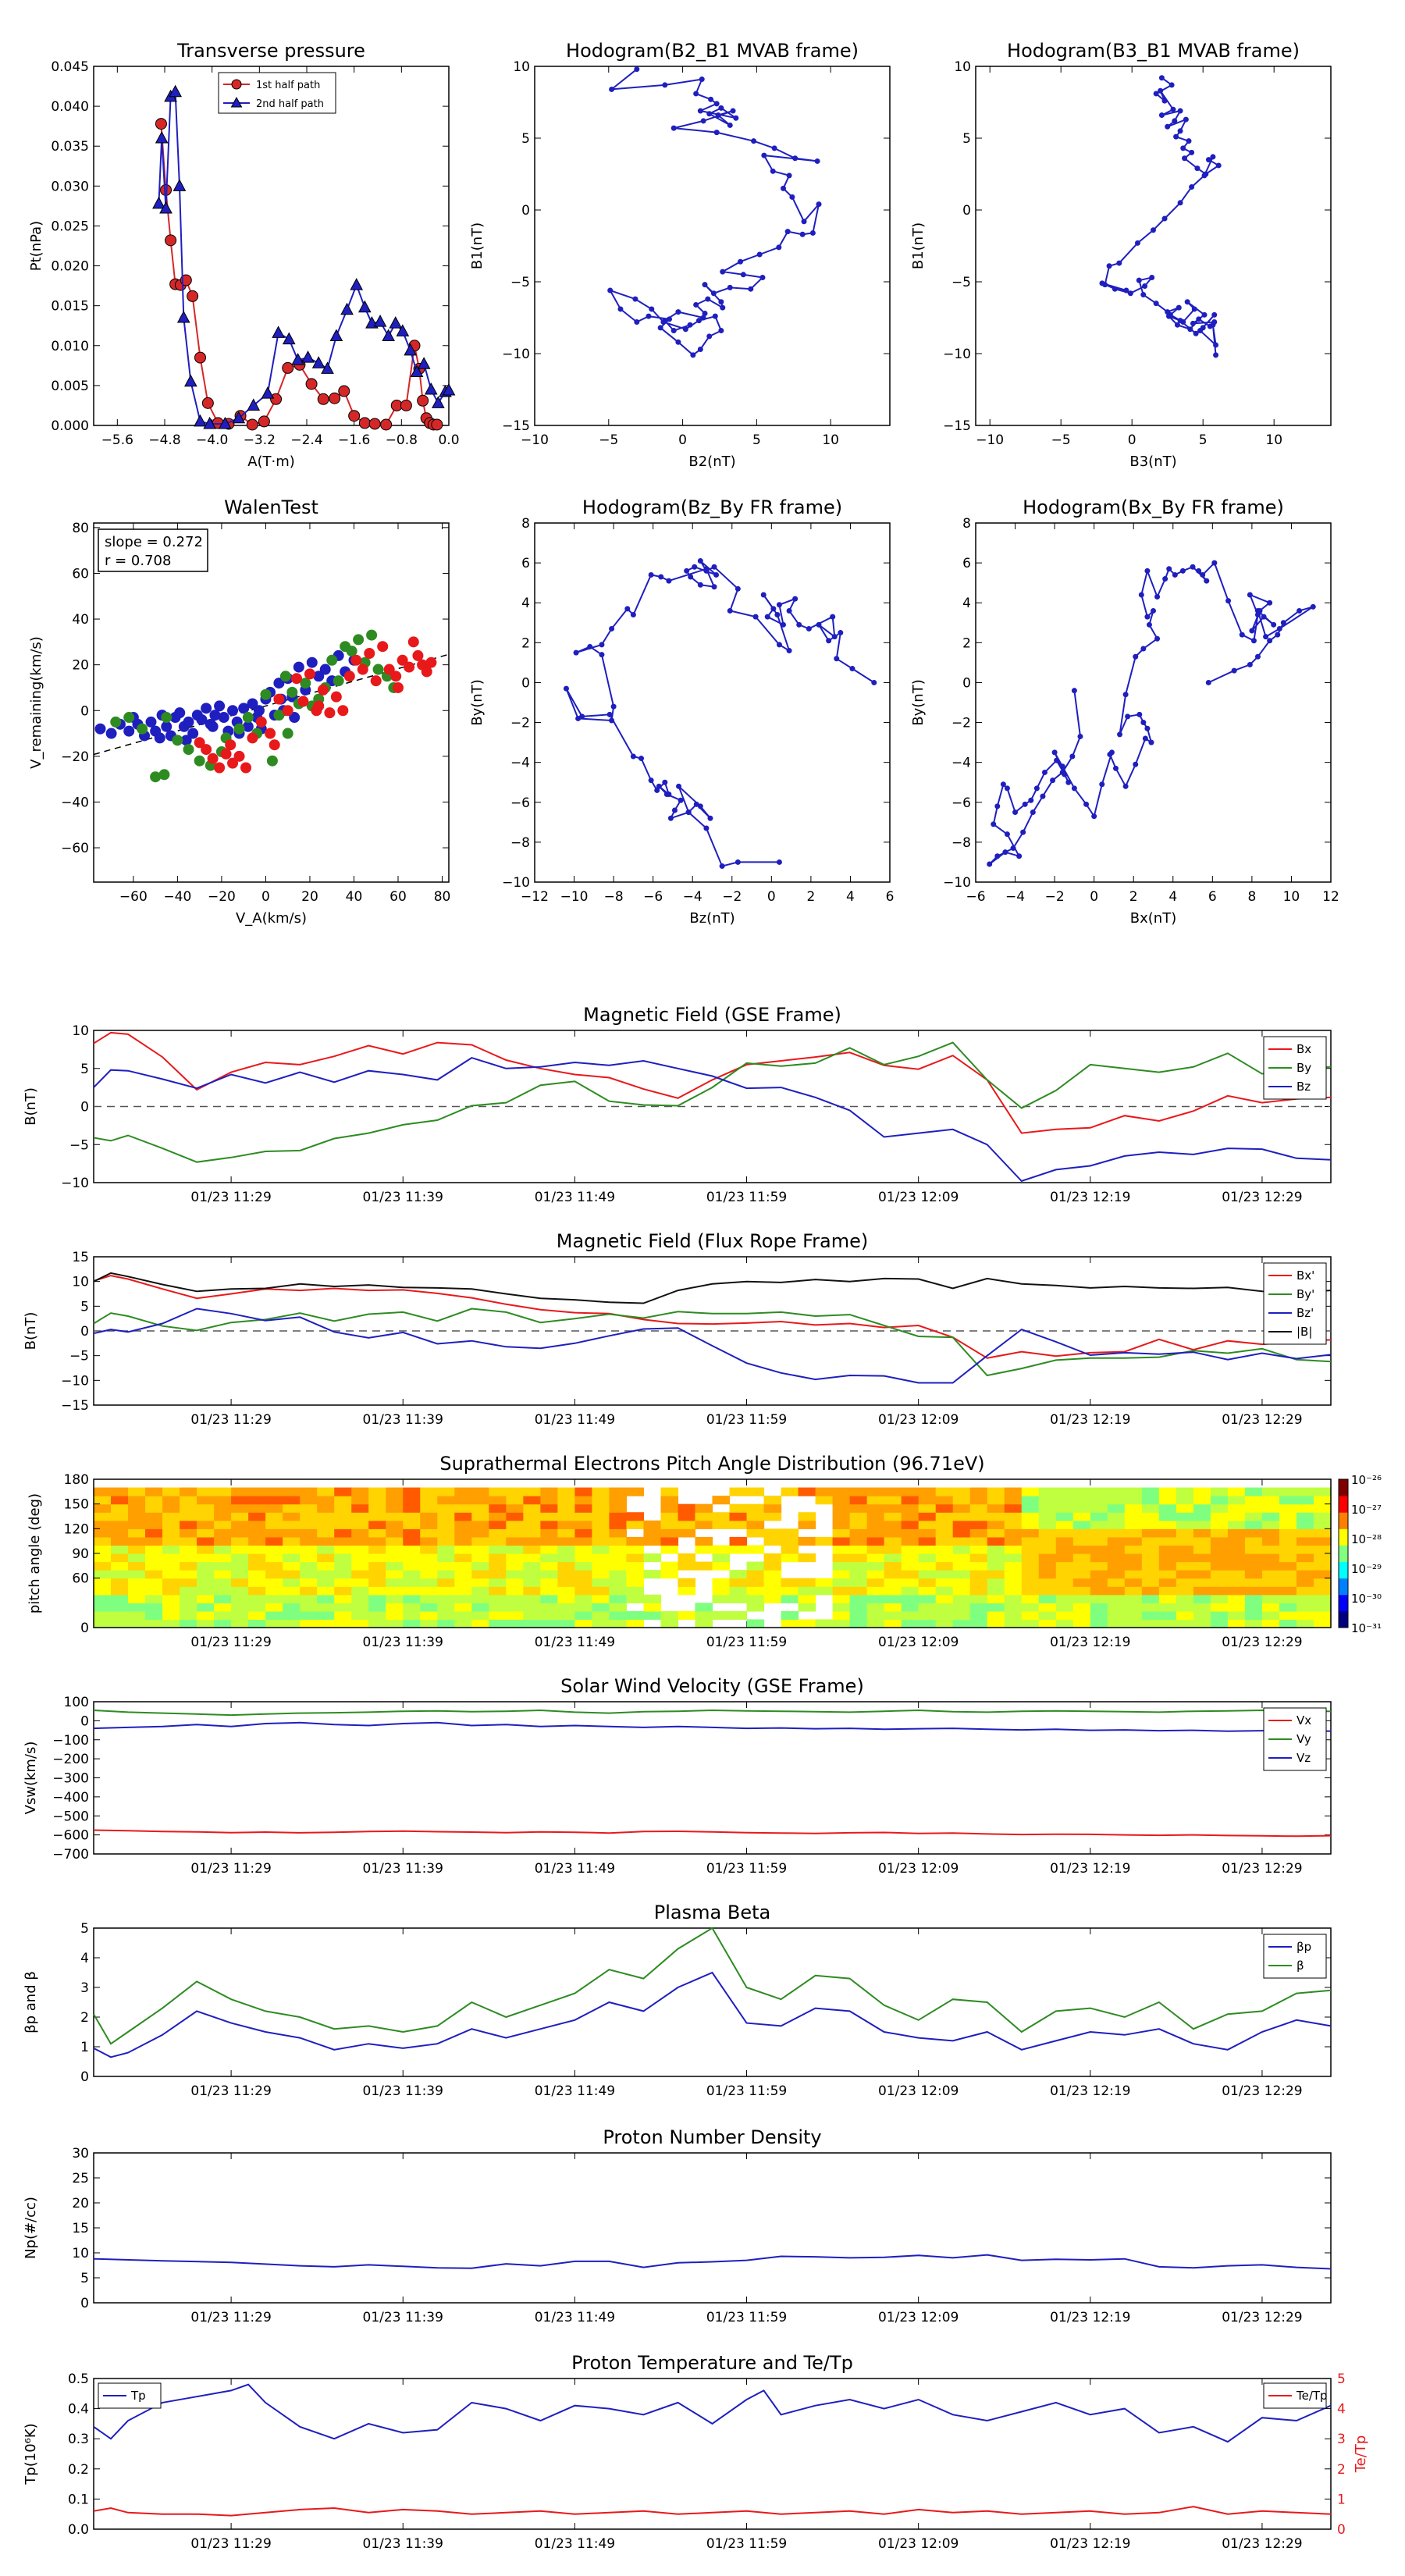  I want to click on x-tick-label: 20, so click(309, 897).